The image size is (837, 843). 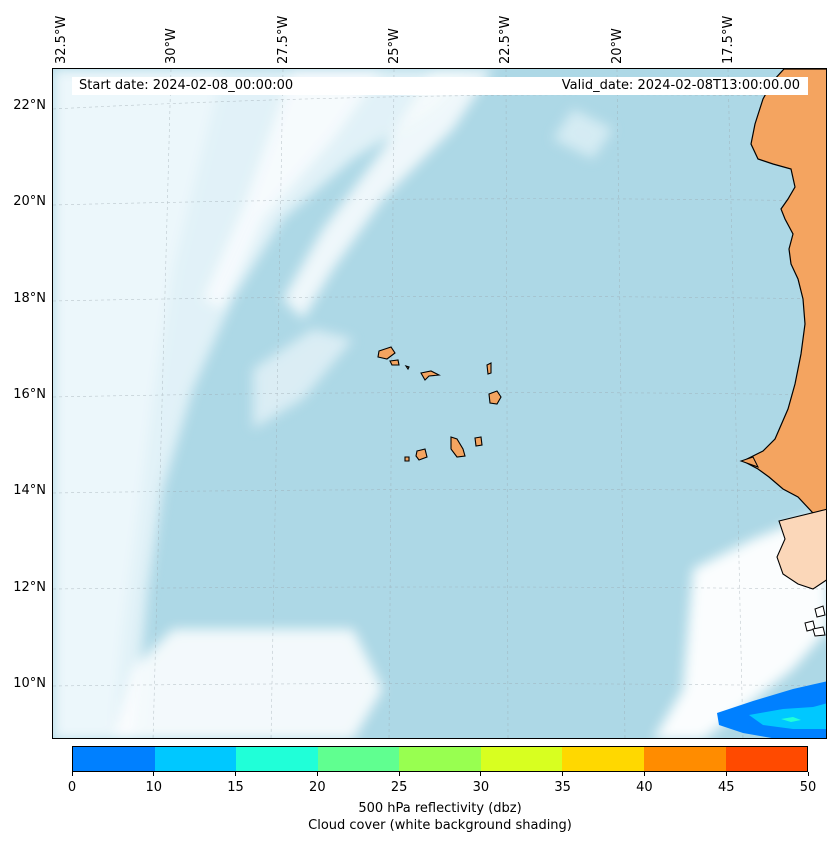 I want to click on island-santo-antao, so click(x=386, y=353).